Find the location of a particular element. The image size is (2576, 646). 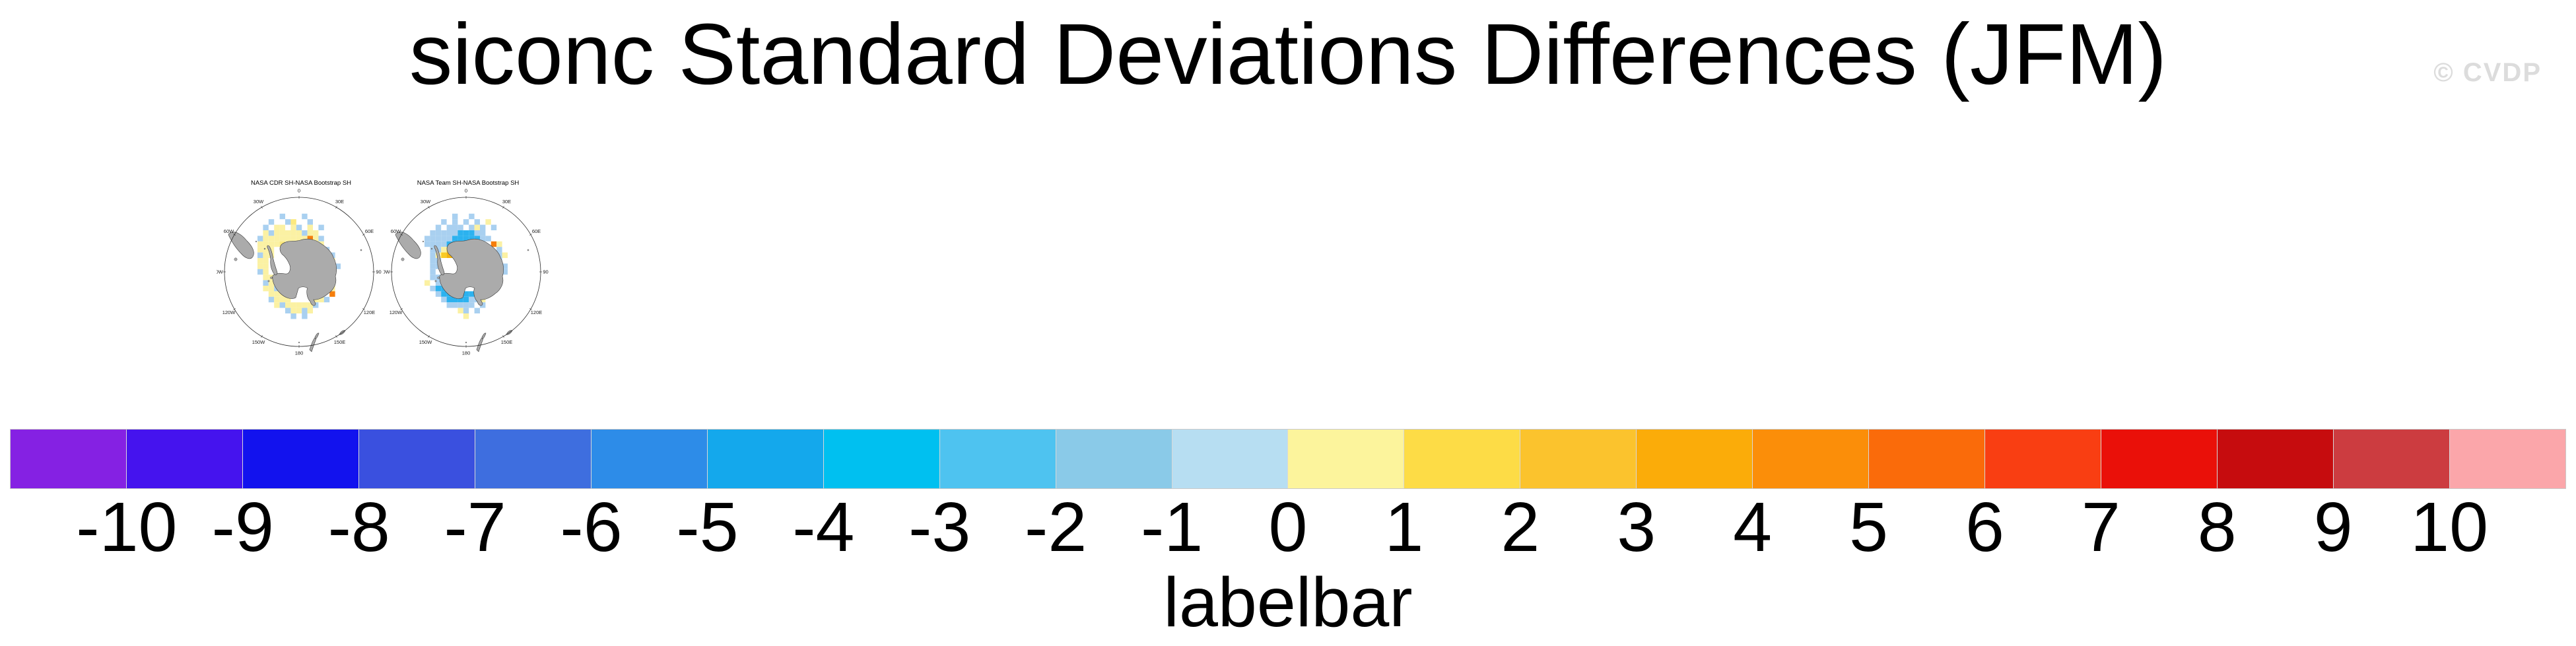

labelbar-tick-labels: -10 -9 -8 -7 -6 -5 -4 -3 -2 -1 0 1 2 3 4 5 6 7 8 9 10 is located at coordinates (1288, 527).